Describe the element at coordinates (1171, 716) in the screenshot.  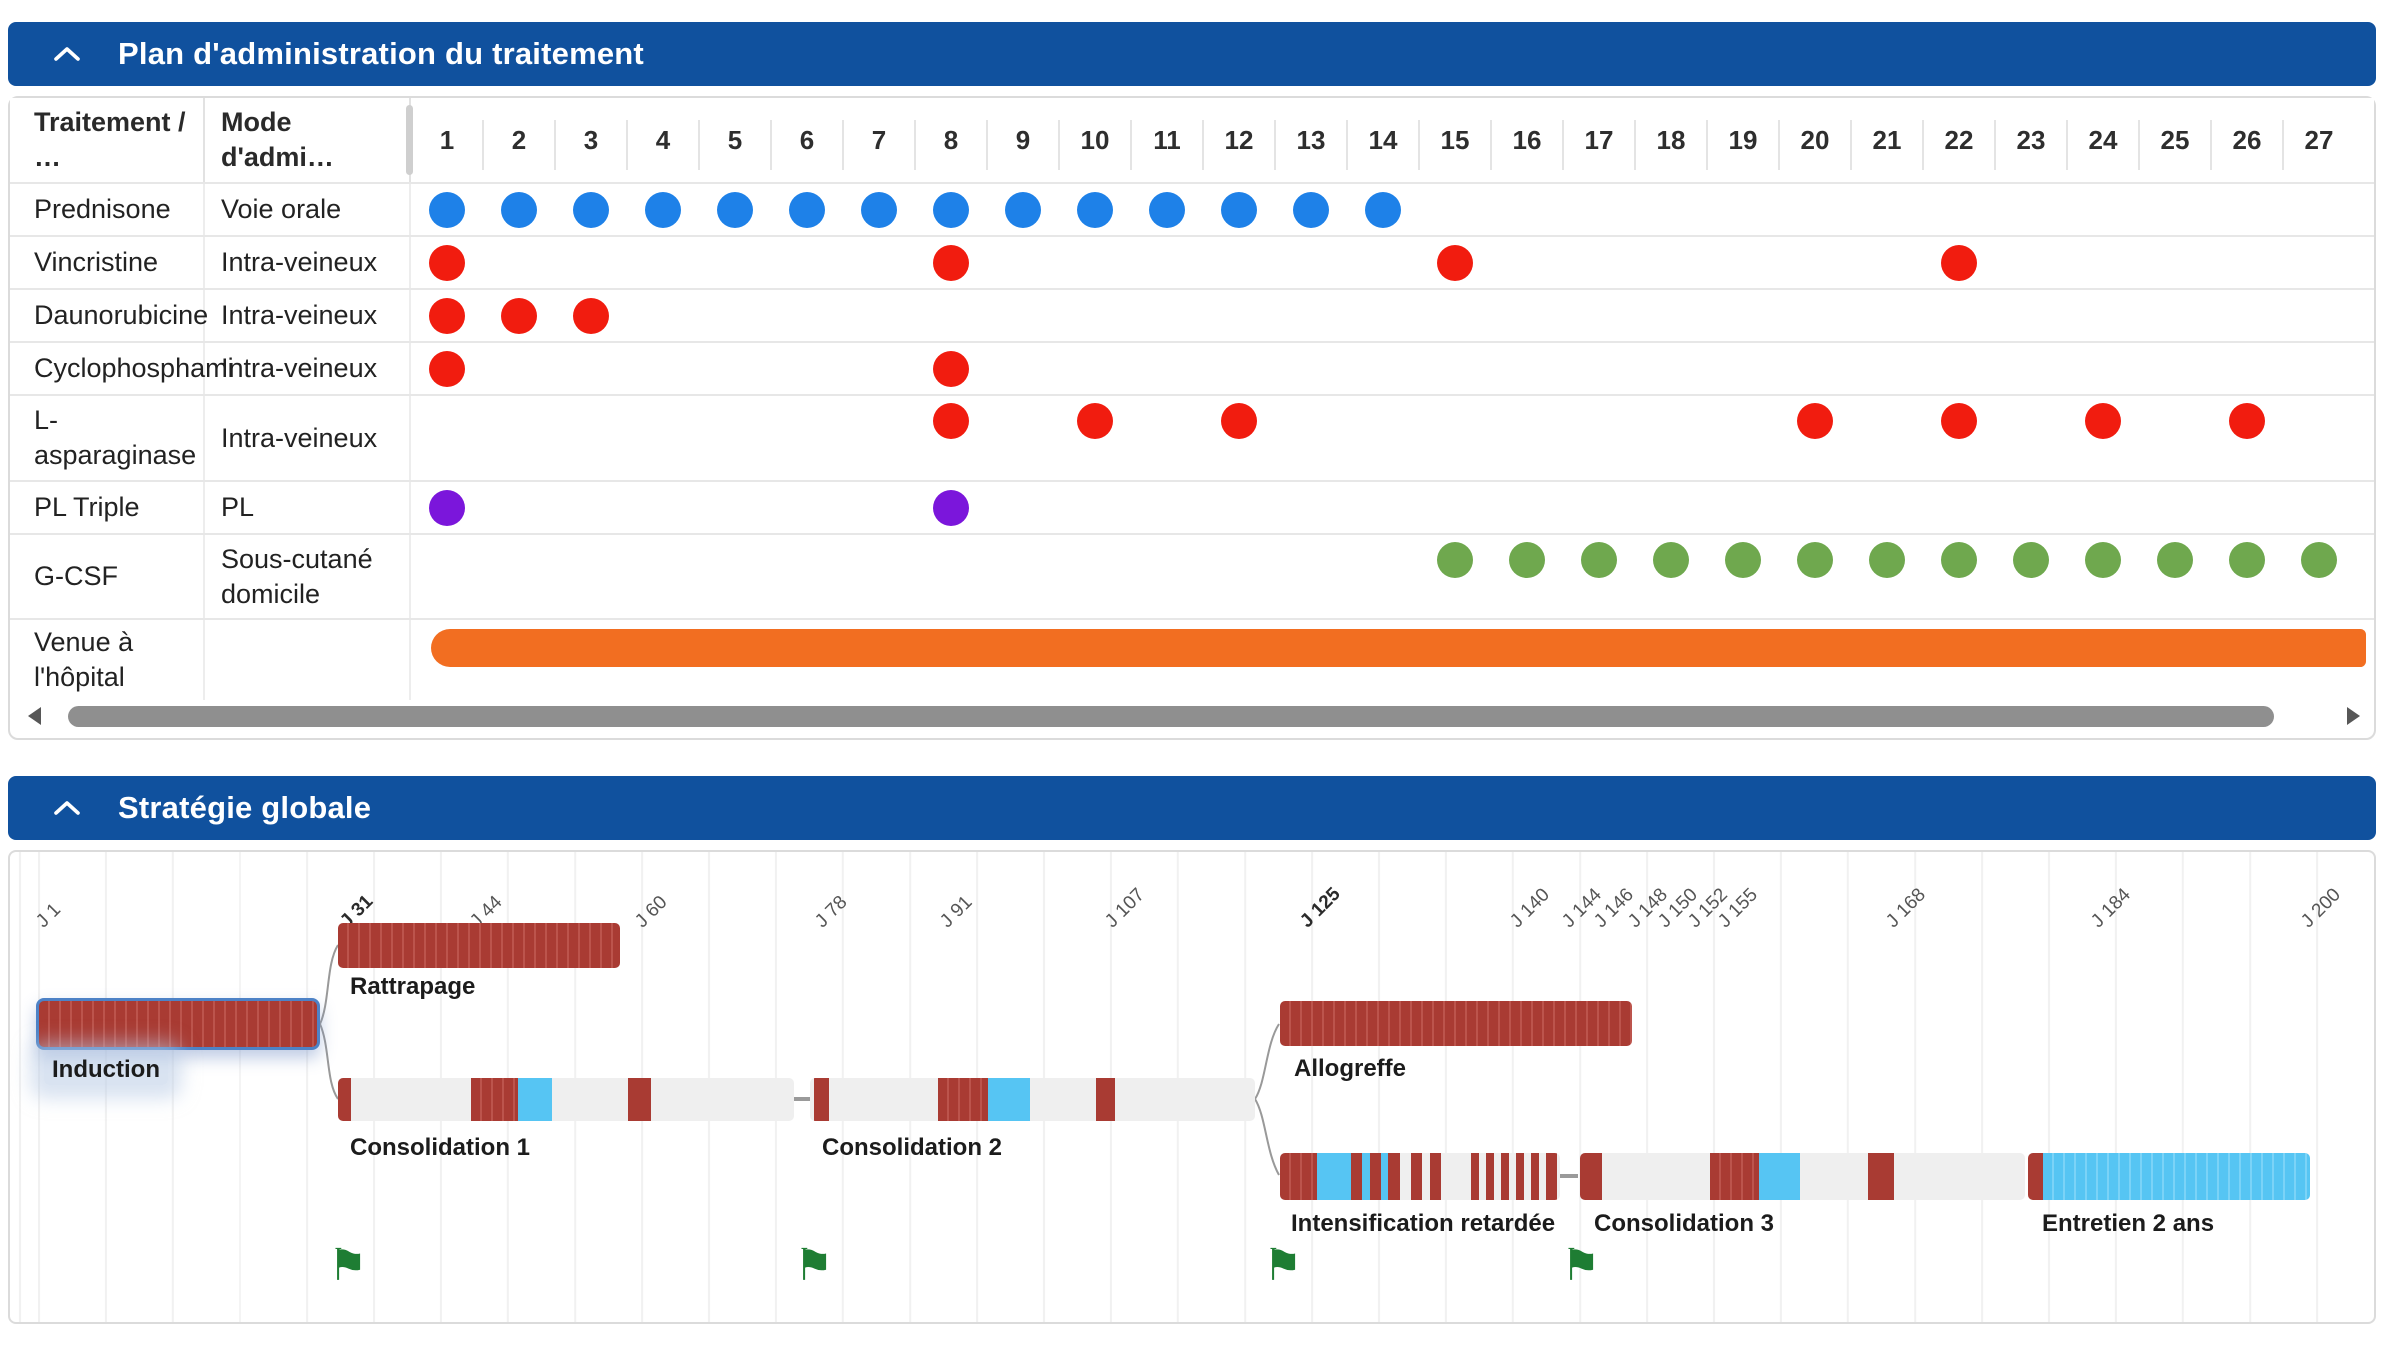
I see `scrollbar-thumb` at that location.